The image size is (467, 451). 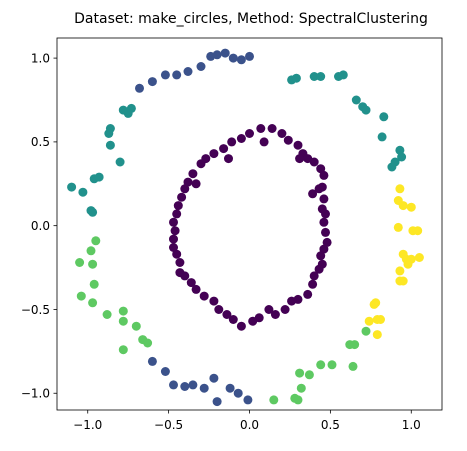 What do you see at coordinates (40, 58) in the screenshot?
I see `y-tick-label: 1.0` at bounding box center [40, 58].